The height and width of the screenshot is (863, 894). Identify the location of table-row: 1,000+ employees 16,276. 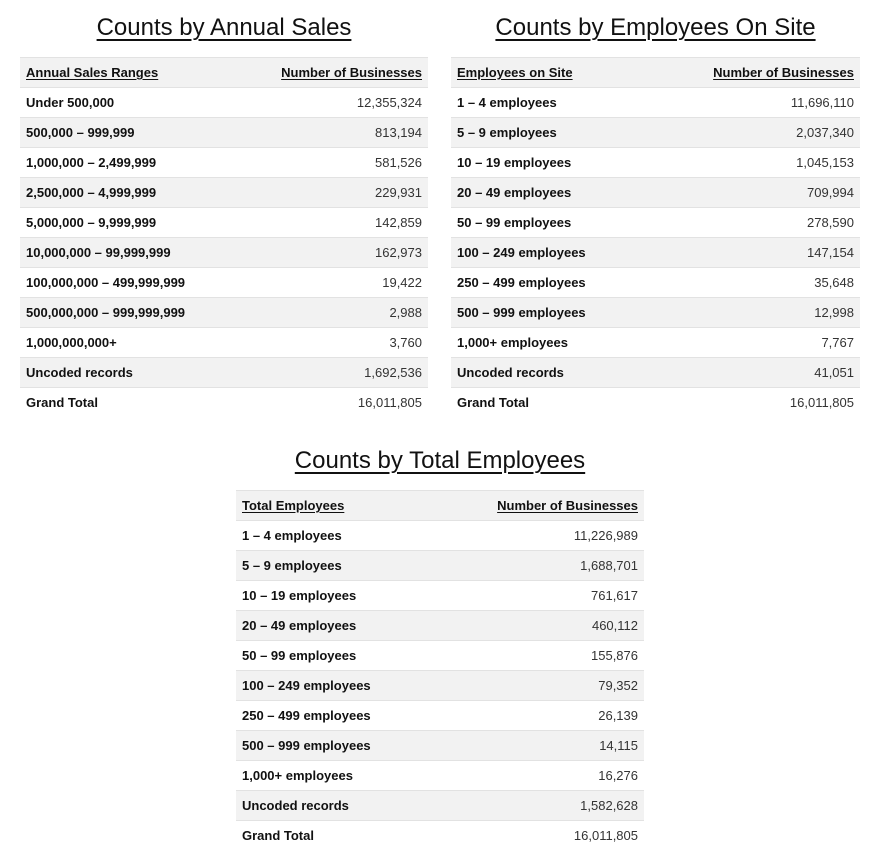
(440, 775).